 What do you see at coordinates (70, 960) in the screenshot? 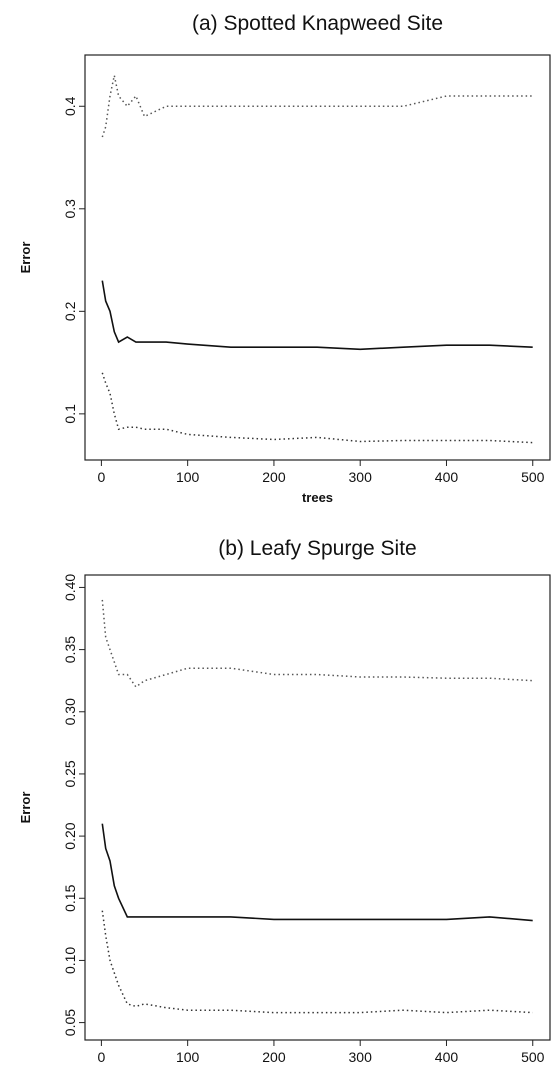
I see `y-tick-label: 0.10` at bounding box center [70, 960].